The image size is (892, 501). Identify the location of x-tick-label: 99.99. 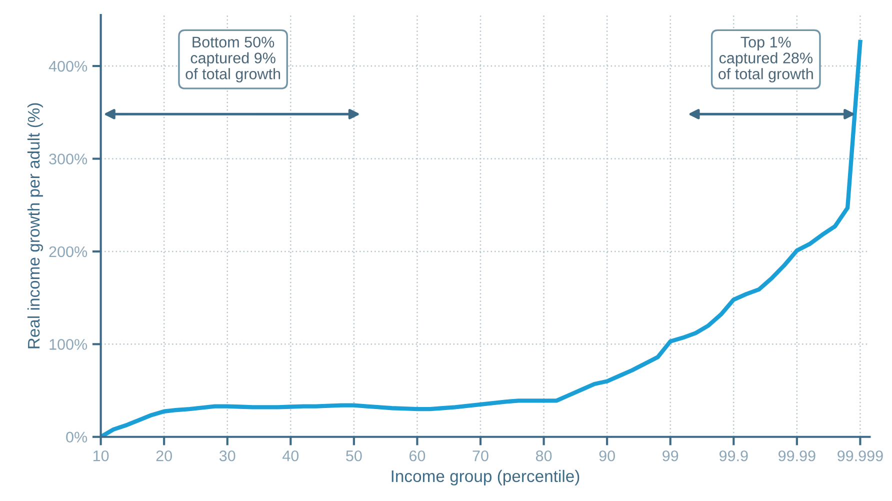
(797, 456).